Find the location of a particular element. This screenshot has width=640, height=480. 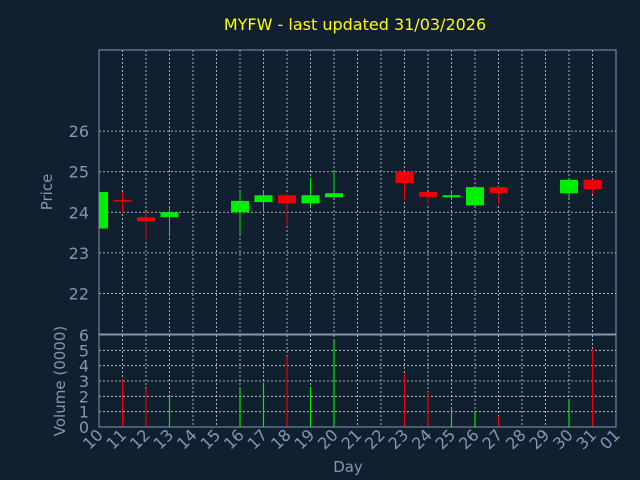

volume-tick-label: 4 is located at coordinates (84, 366).